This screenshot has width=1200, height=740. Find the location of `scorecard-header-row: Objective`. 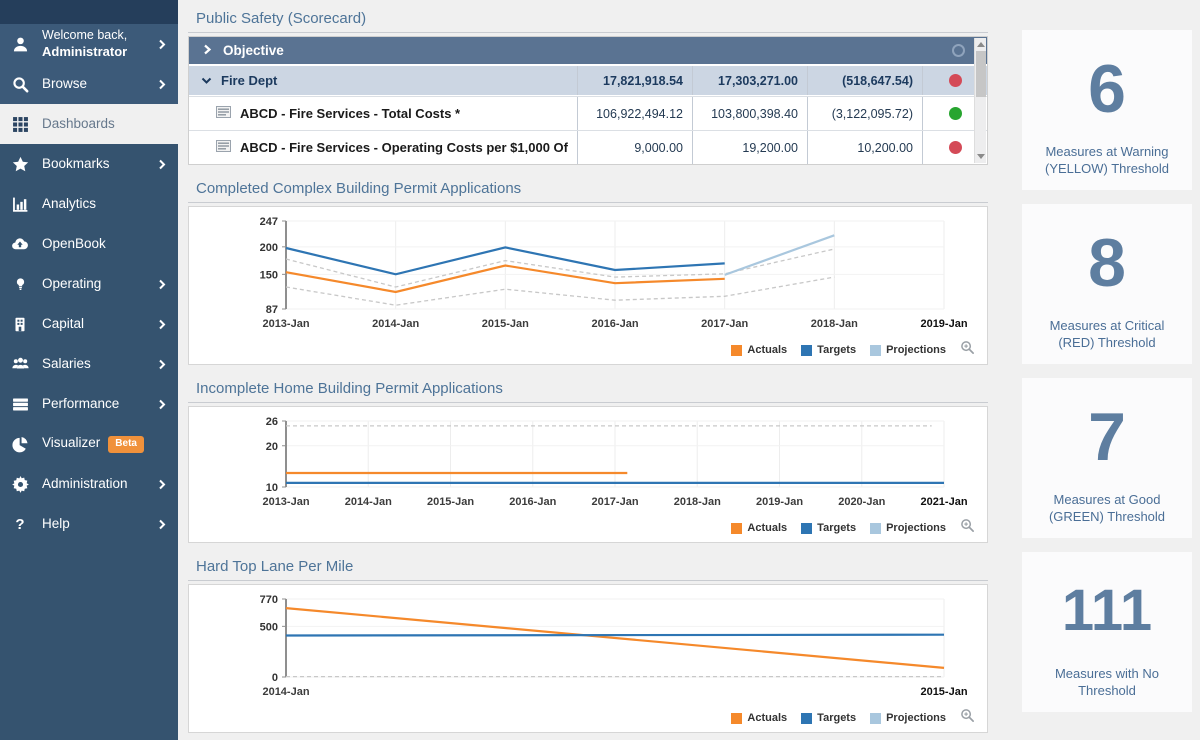

scorecard-header-row: Objective is located at coordinates (588, 51).